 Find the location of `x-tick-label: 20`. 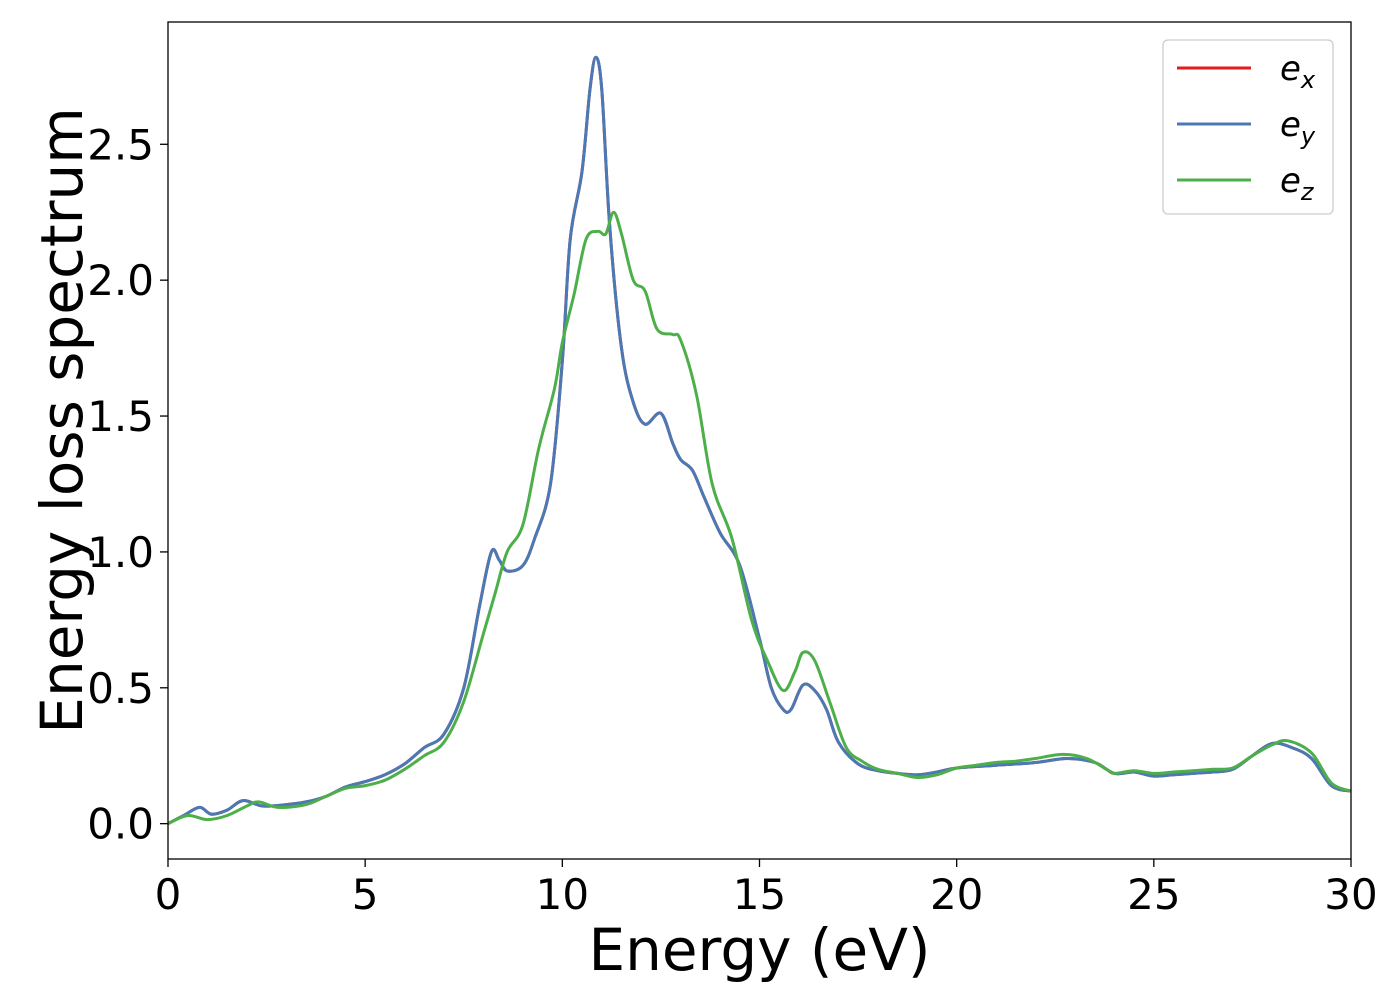

x-tick-label: 20 is located at coordinates (956, 894).